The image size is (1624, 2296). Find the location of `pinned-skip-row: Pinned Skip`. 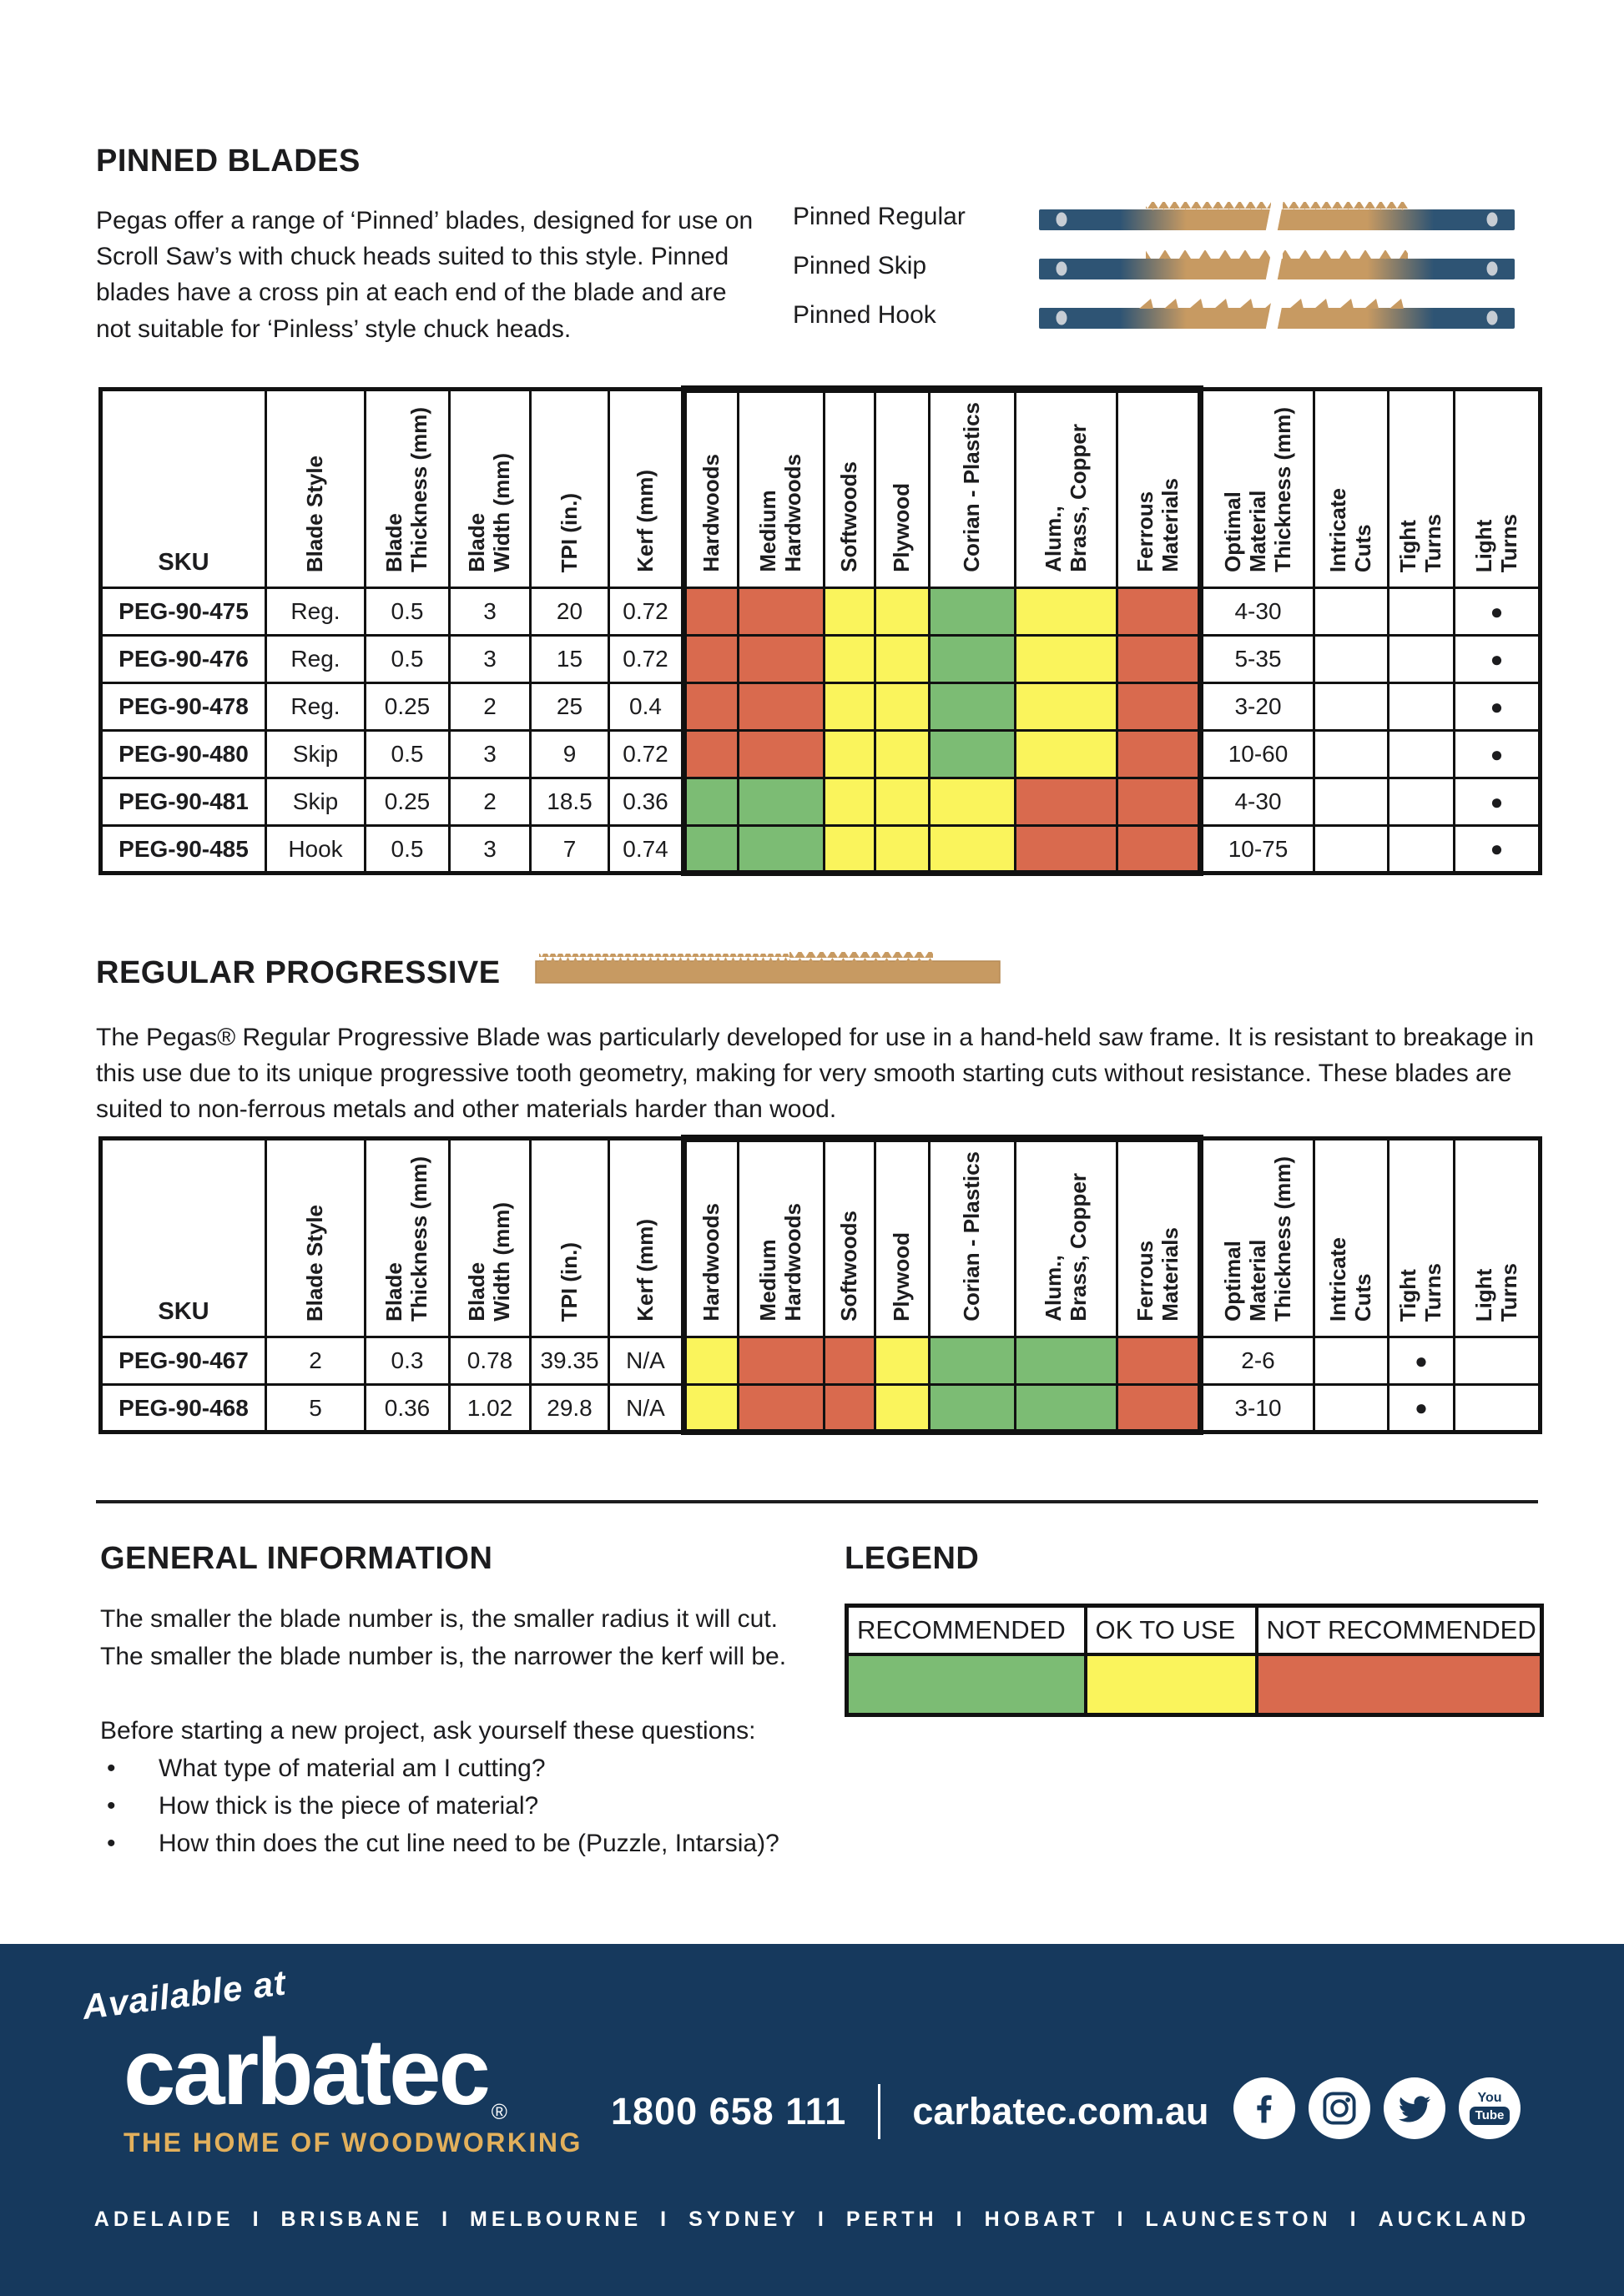

pinned-skip-row: Pinned Skip is located at coordinates (1154, 266).